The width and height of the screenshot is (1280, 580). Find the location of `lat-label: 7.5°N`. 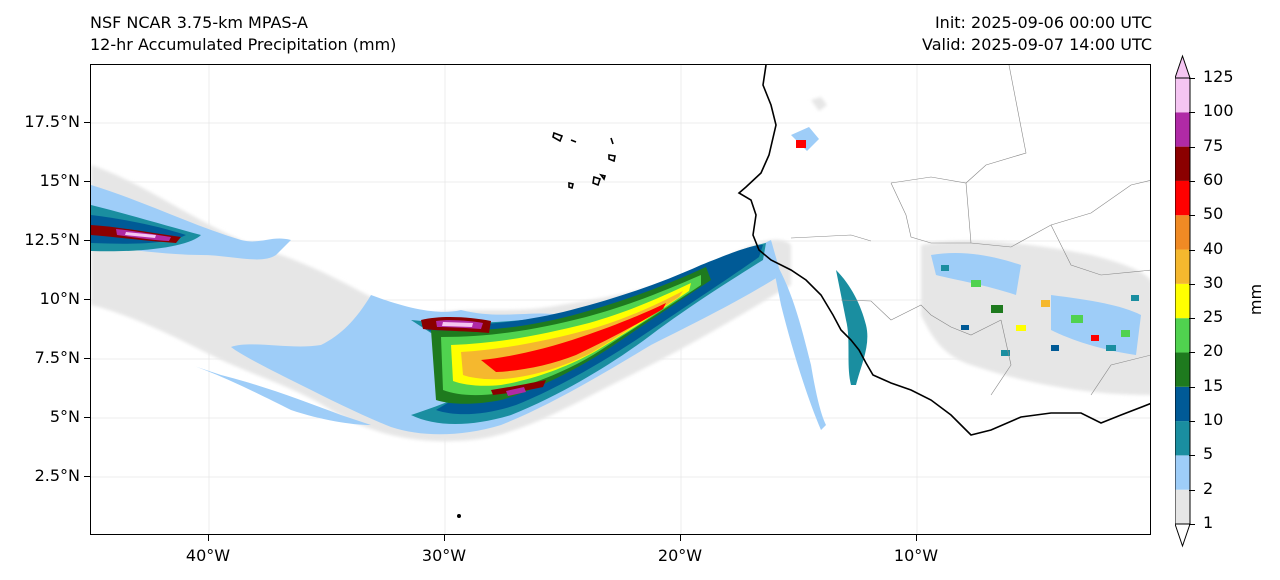

lat-label: 7.5°N is located at coordinates (57, 357).